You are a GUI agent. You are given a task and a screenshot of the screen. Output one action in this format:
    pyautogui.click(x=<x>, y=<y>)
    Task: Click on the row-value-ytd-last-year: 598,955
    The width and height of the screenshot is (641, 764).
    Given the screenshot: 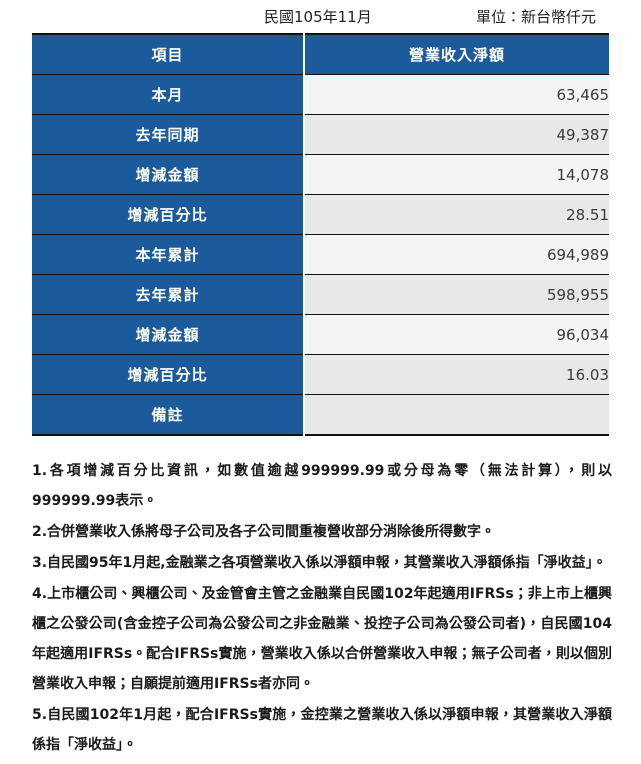 What is the action you would take?
    pyautogui.click(x=456, y=294)
    